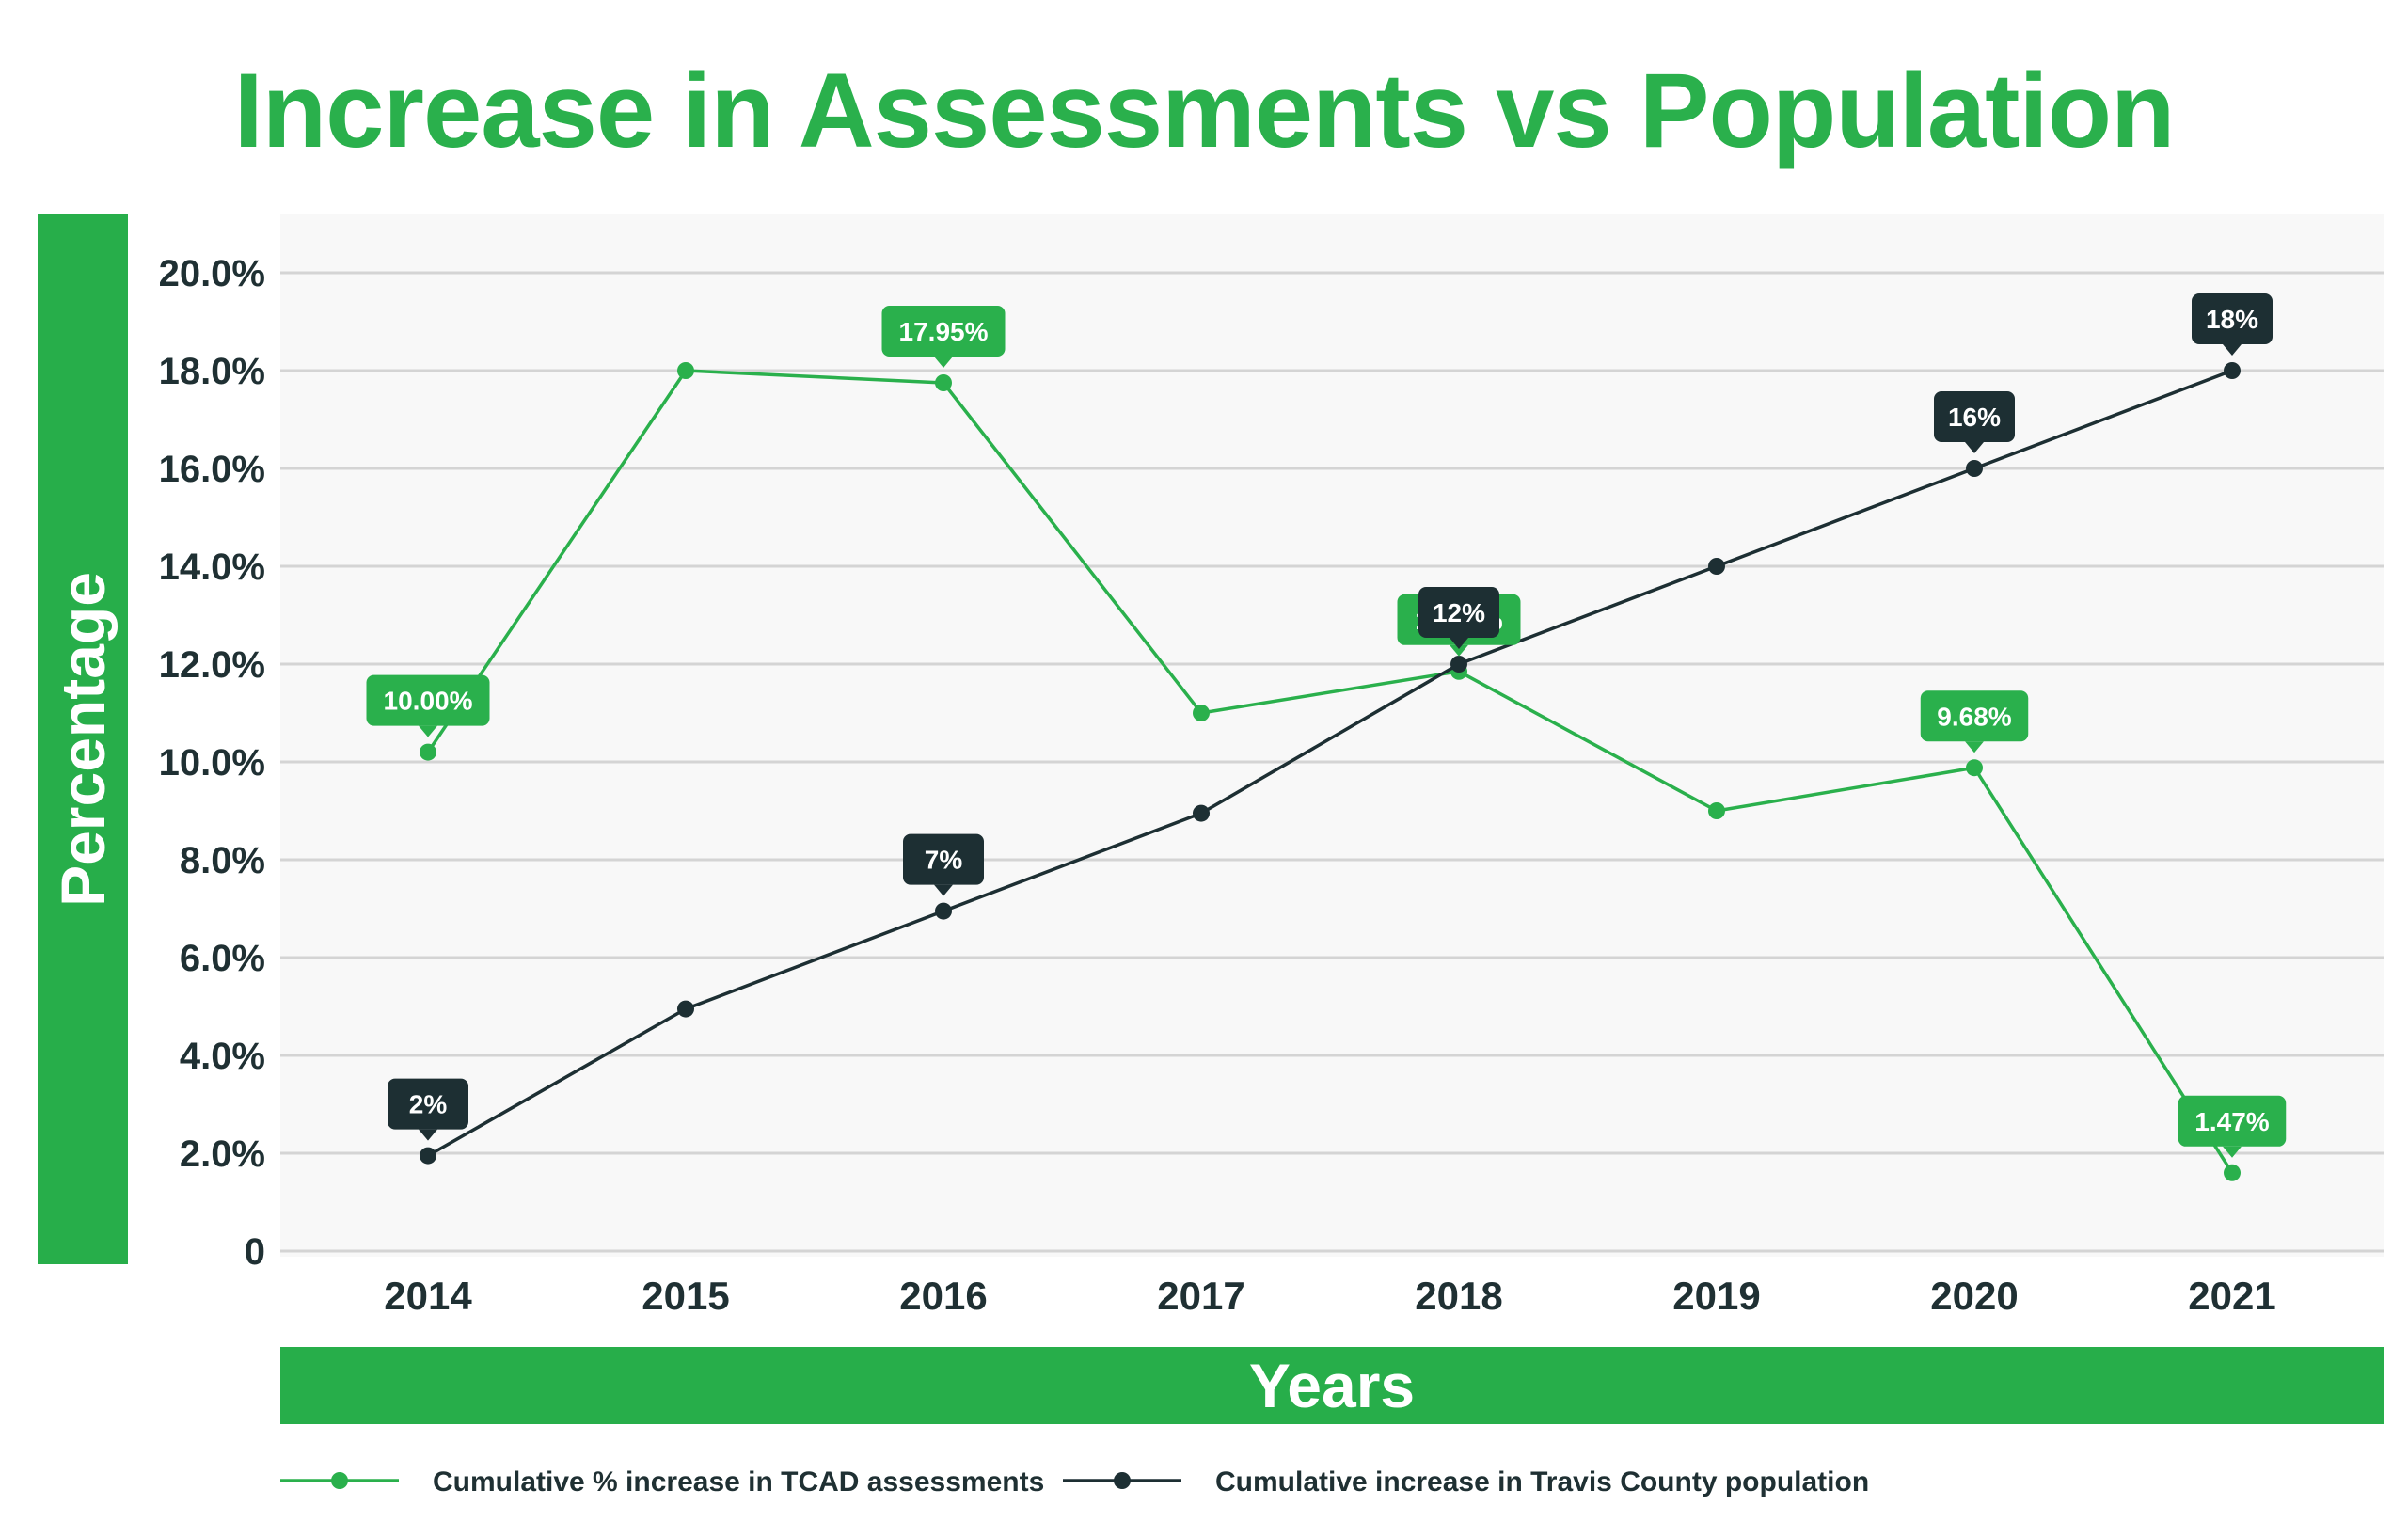 Image resolution: width=2408 pixels, height=1537 pixels. I want to click on y-tick-label: 14.0%, so click(212, 567).